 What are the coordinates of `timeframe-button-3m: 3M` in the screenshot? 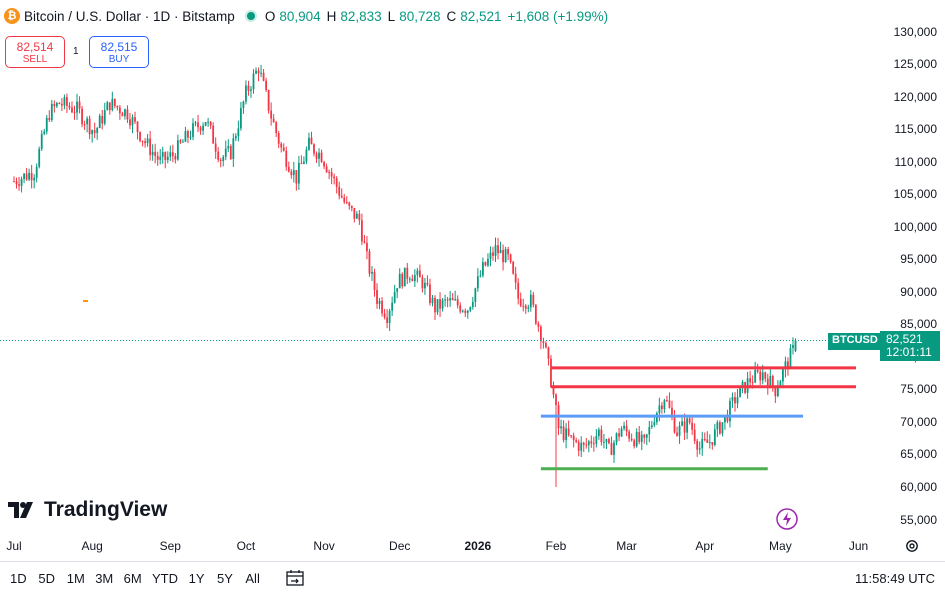 It's located at (104, 578).